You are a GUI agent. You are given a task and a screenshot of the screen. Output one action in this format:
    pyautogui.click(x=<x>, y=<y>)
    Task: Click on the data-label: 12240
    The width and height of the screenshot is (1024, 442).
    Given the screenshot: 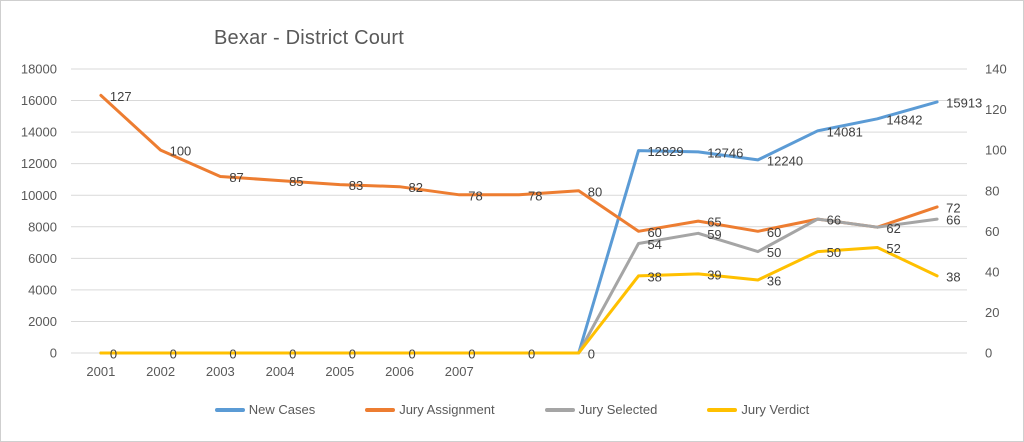 What is the action you would take?
    pyautogui.click(x=785, y=160)
    